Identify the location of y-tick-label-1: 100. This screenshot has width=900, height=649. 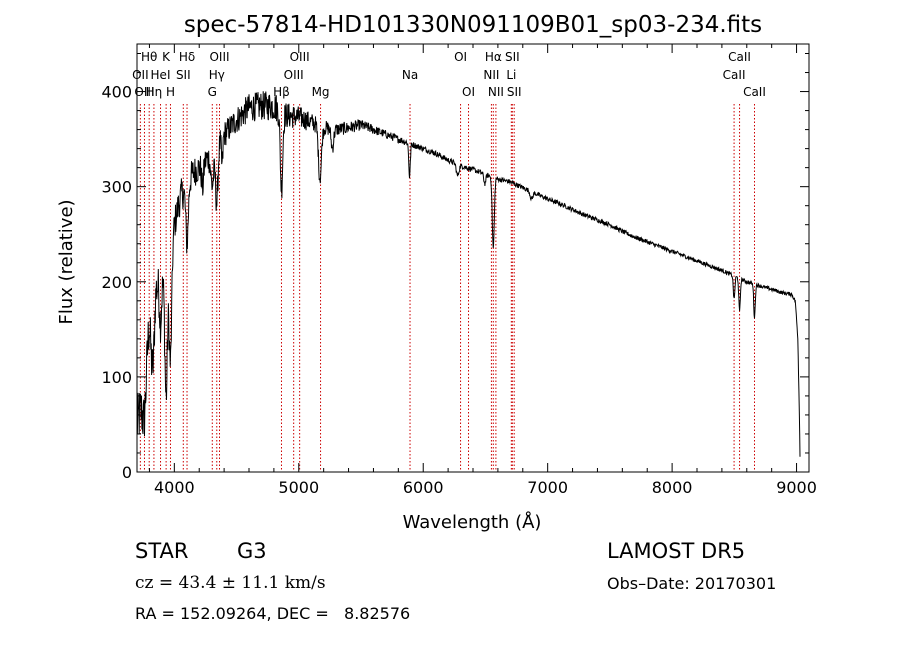
(116, 377).